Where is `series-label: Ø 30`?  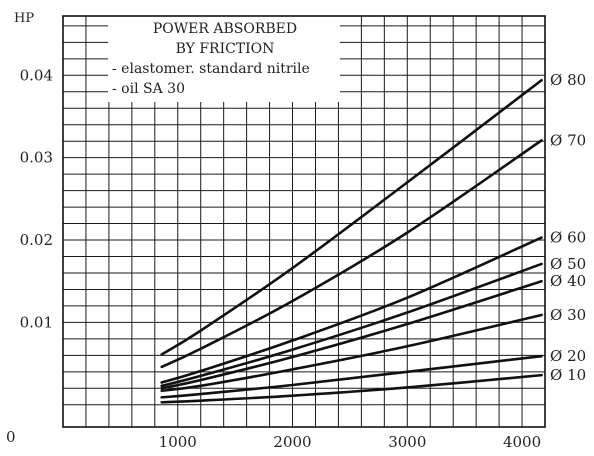 series-label: Ø 30 is located at coordinates (568, 315).